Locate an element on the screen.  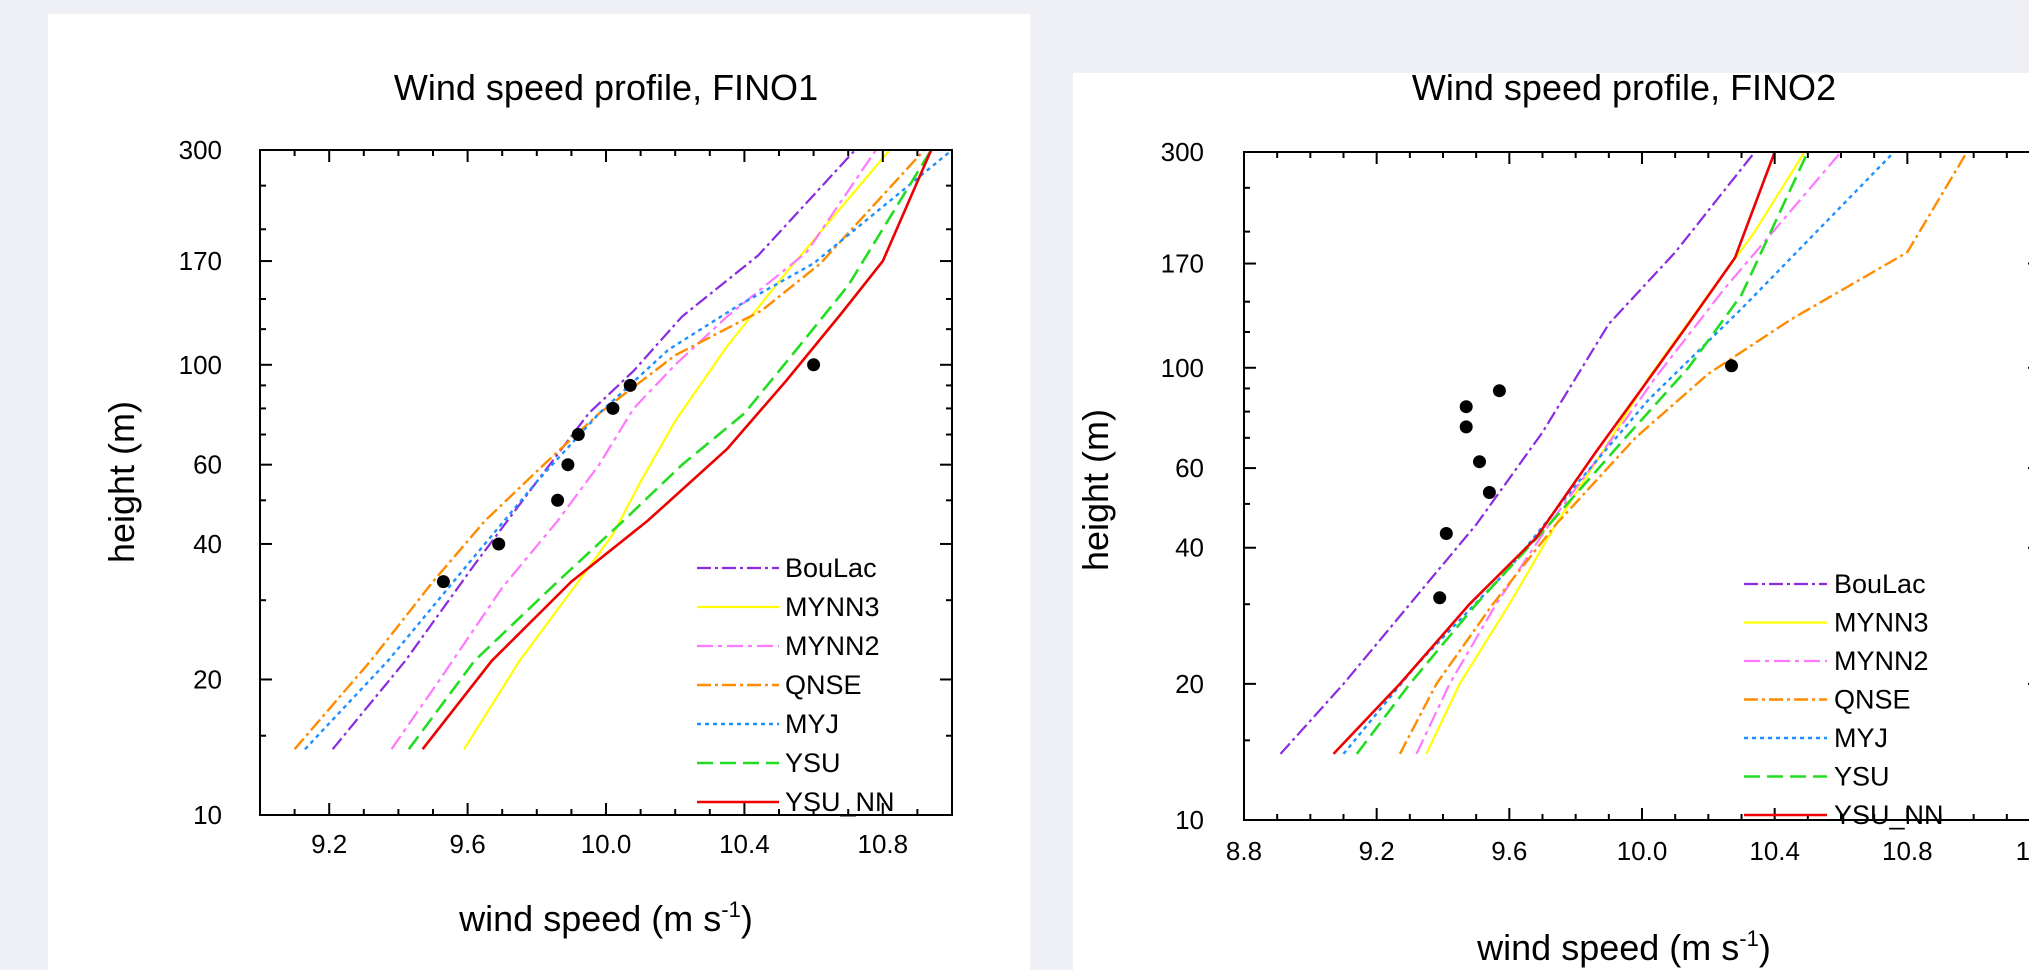
series-line-boulac is located at coordinates (1517, 453).